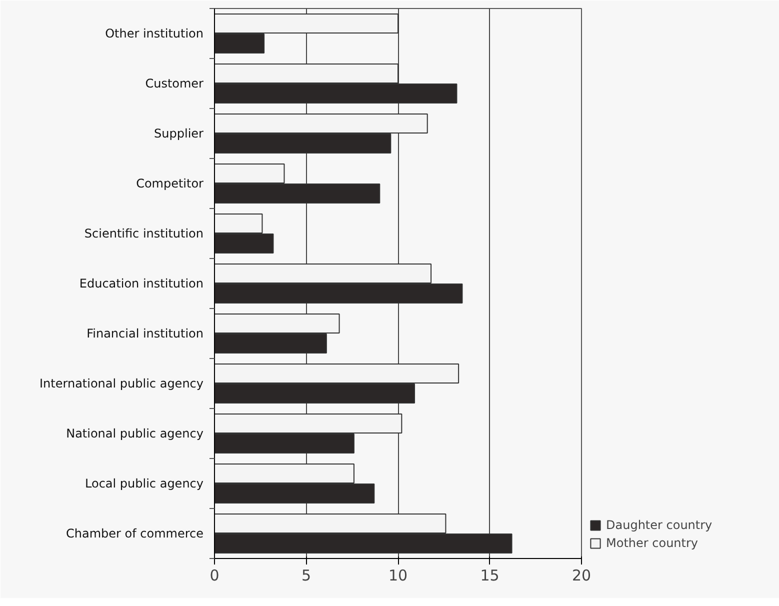 This screenshot has height=606, width=779. What do you see at coordinates (145, 333) in the screenshot?
I see `y-tick-label: Financial institution` at bounding box center [145, 333].